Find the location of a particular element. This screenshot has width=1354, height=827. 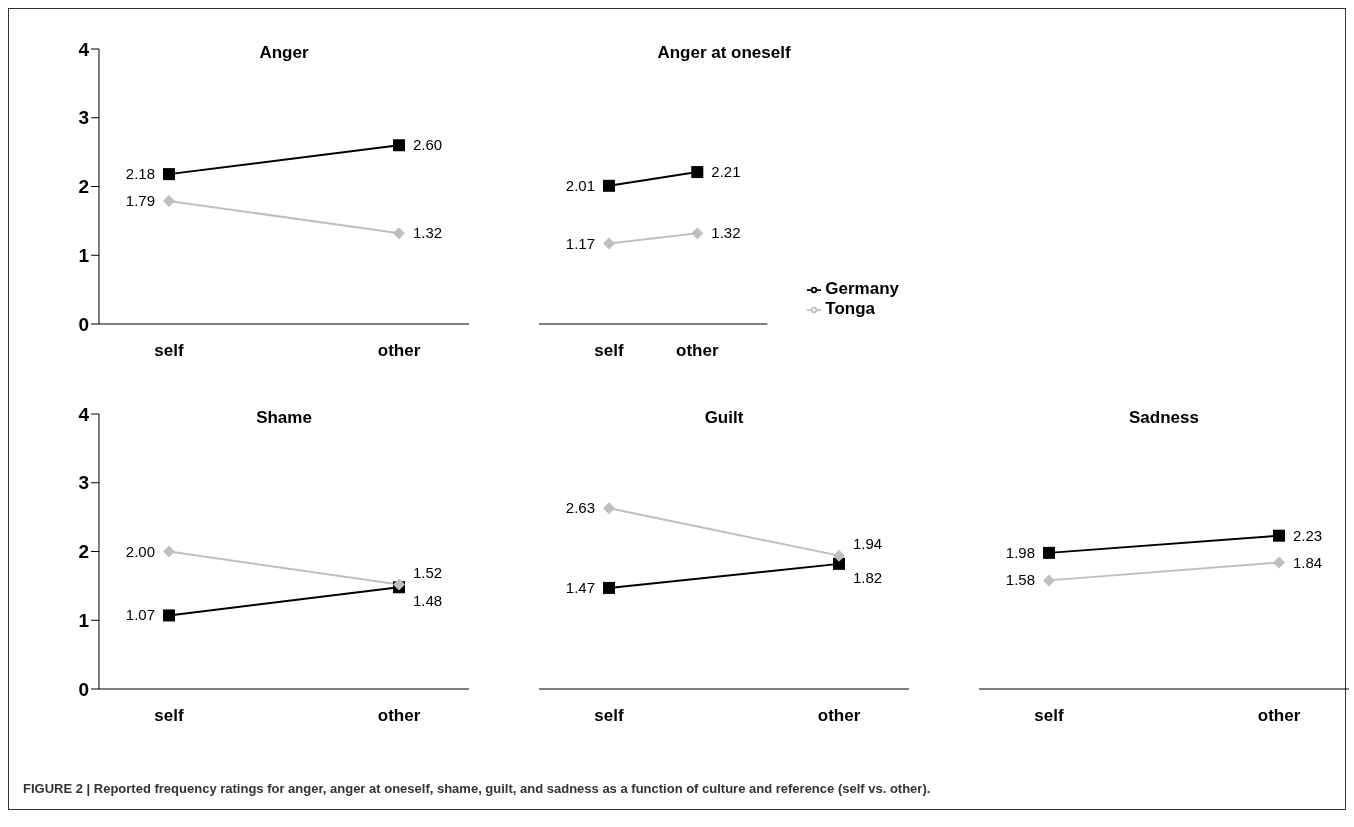

data-label: 2.18 is located at coordinates (140, 174).